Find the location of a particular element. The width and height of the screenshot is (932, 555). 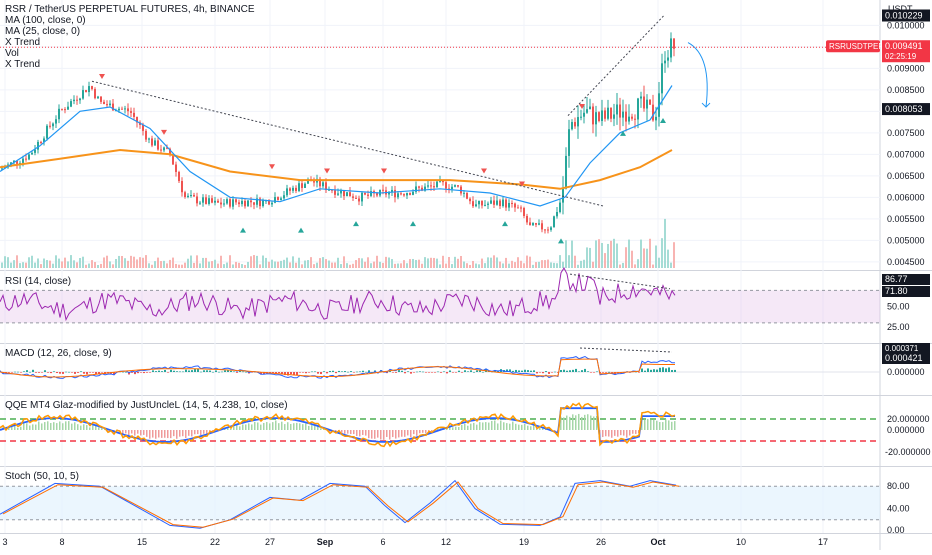

legend-xtrend-1: X Trend is located at coordinates (130, 42).